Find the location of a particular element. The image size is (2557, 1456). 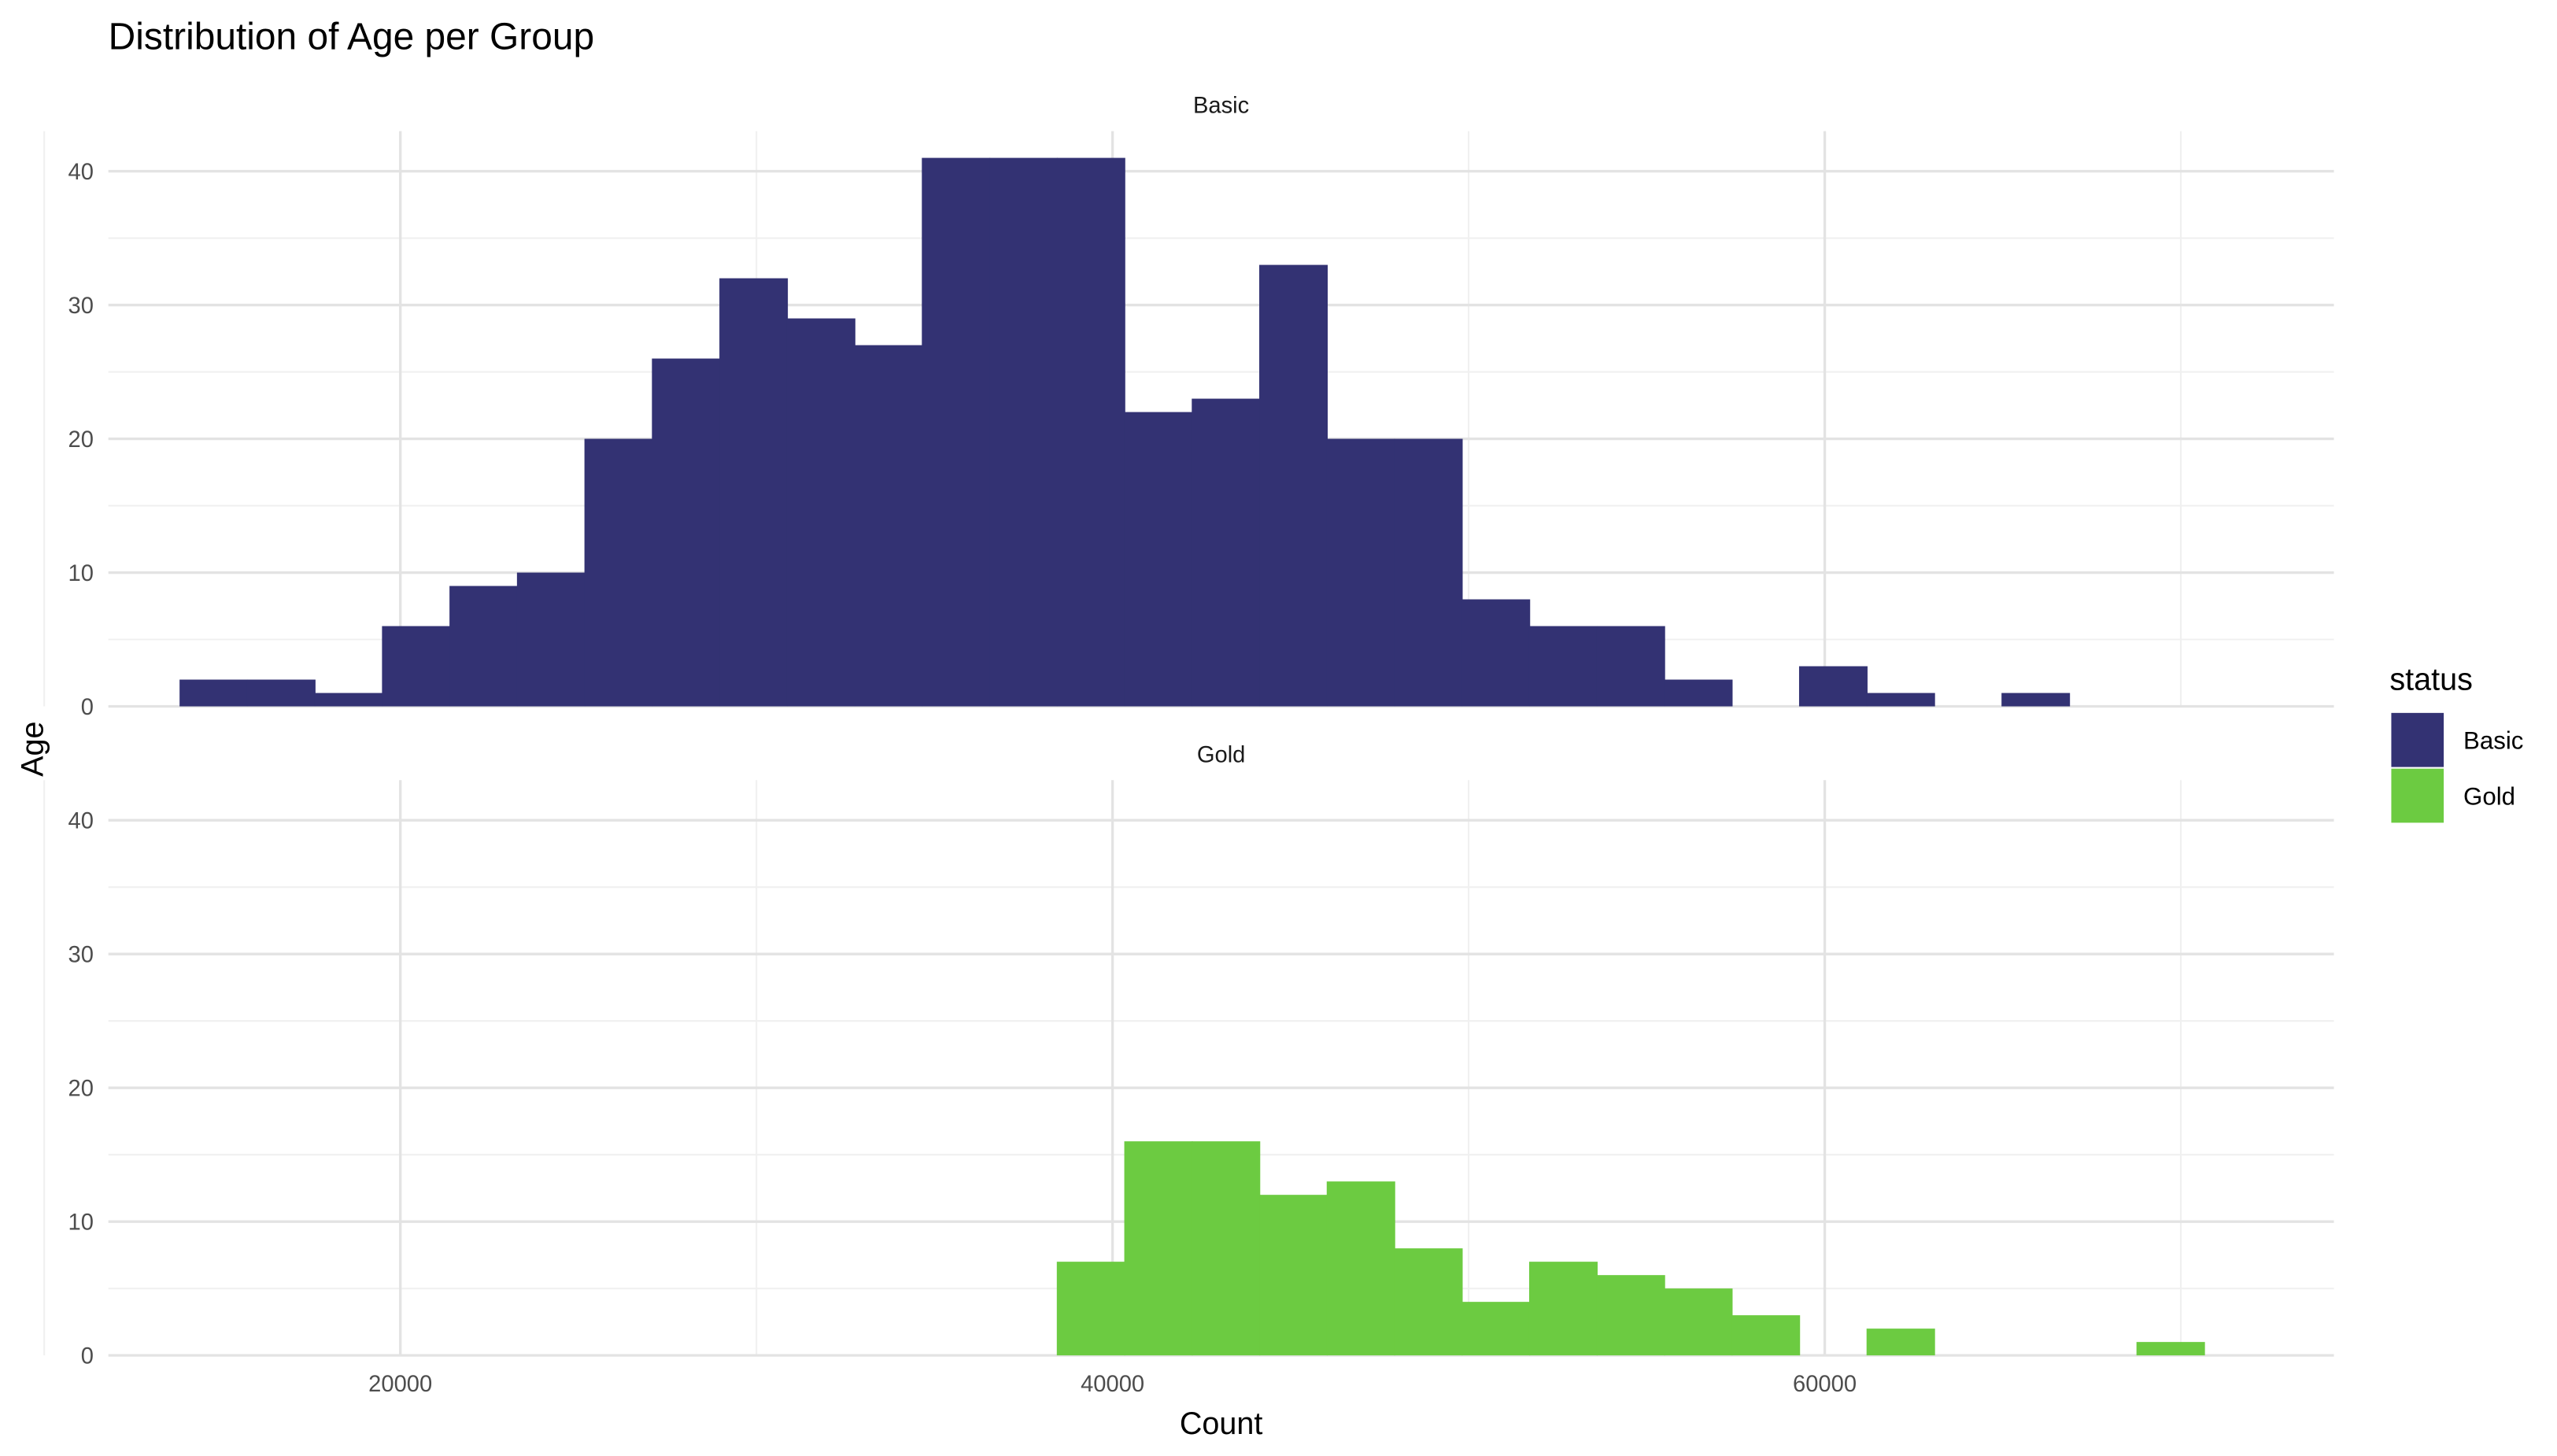

legend-title: status is located at coordinates (2431, 680).